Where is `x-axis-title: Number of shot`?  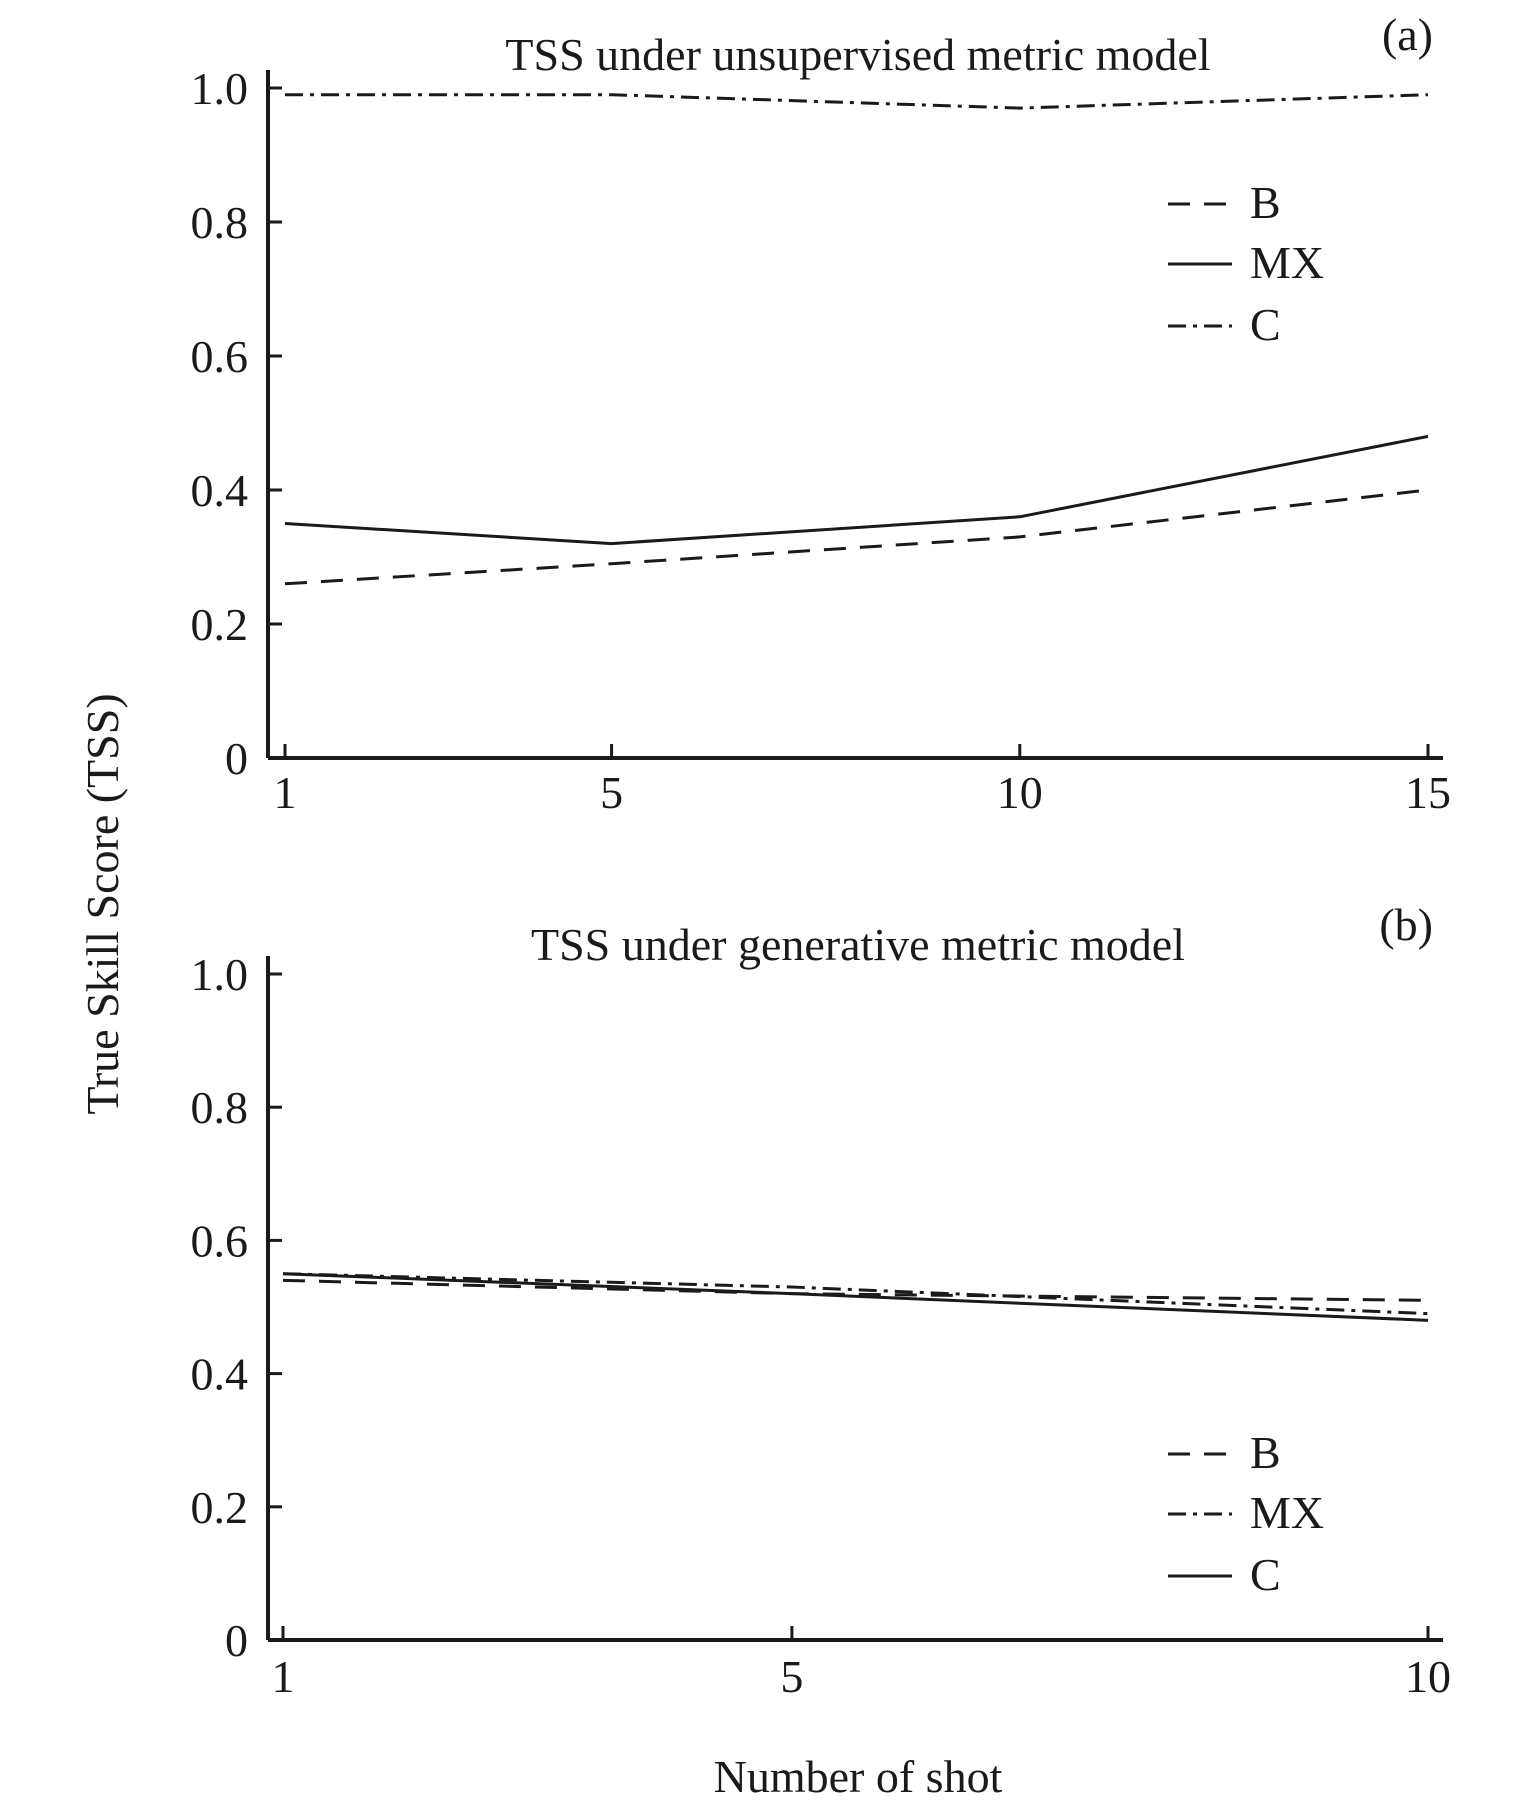
x-axis-title: Number of shot is located at coordinates (858, 1776).